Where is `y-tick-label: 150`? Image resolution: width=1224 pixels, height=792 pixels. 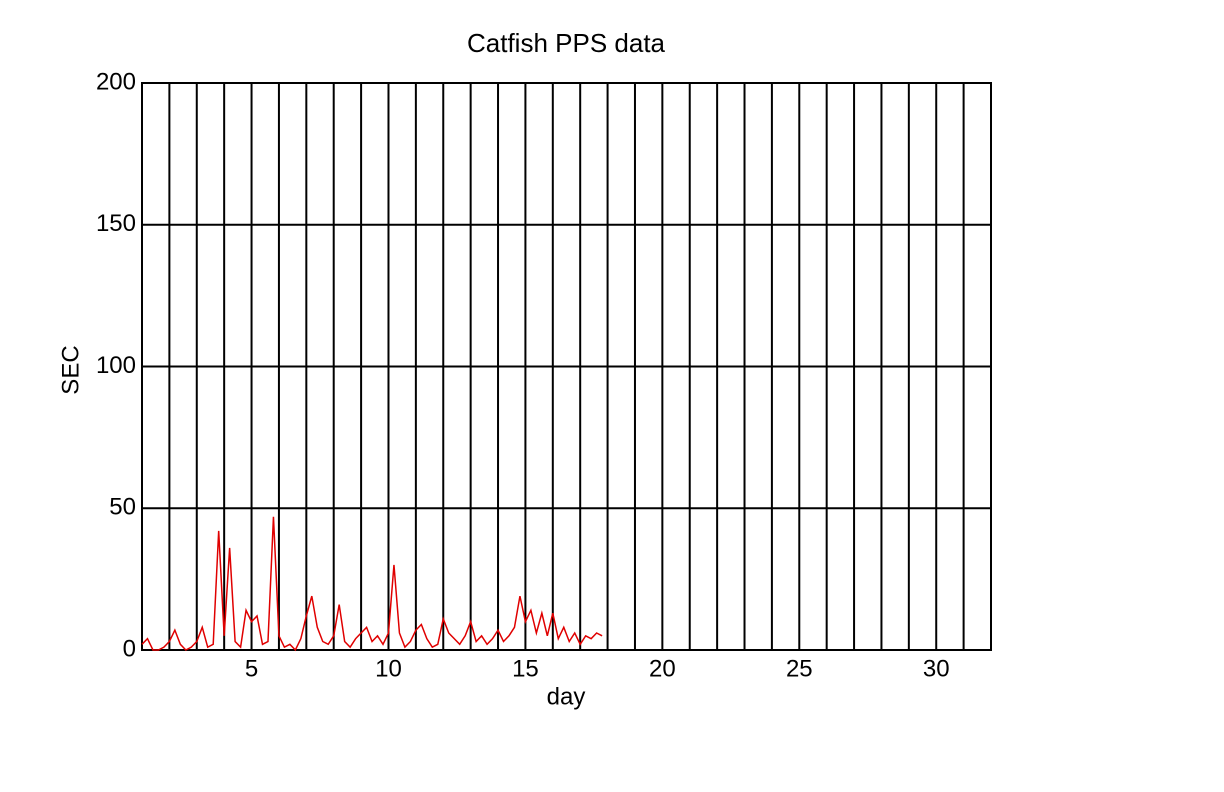
y-tick-label: 150 is located at coordinates (116, 223).